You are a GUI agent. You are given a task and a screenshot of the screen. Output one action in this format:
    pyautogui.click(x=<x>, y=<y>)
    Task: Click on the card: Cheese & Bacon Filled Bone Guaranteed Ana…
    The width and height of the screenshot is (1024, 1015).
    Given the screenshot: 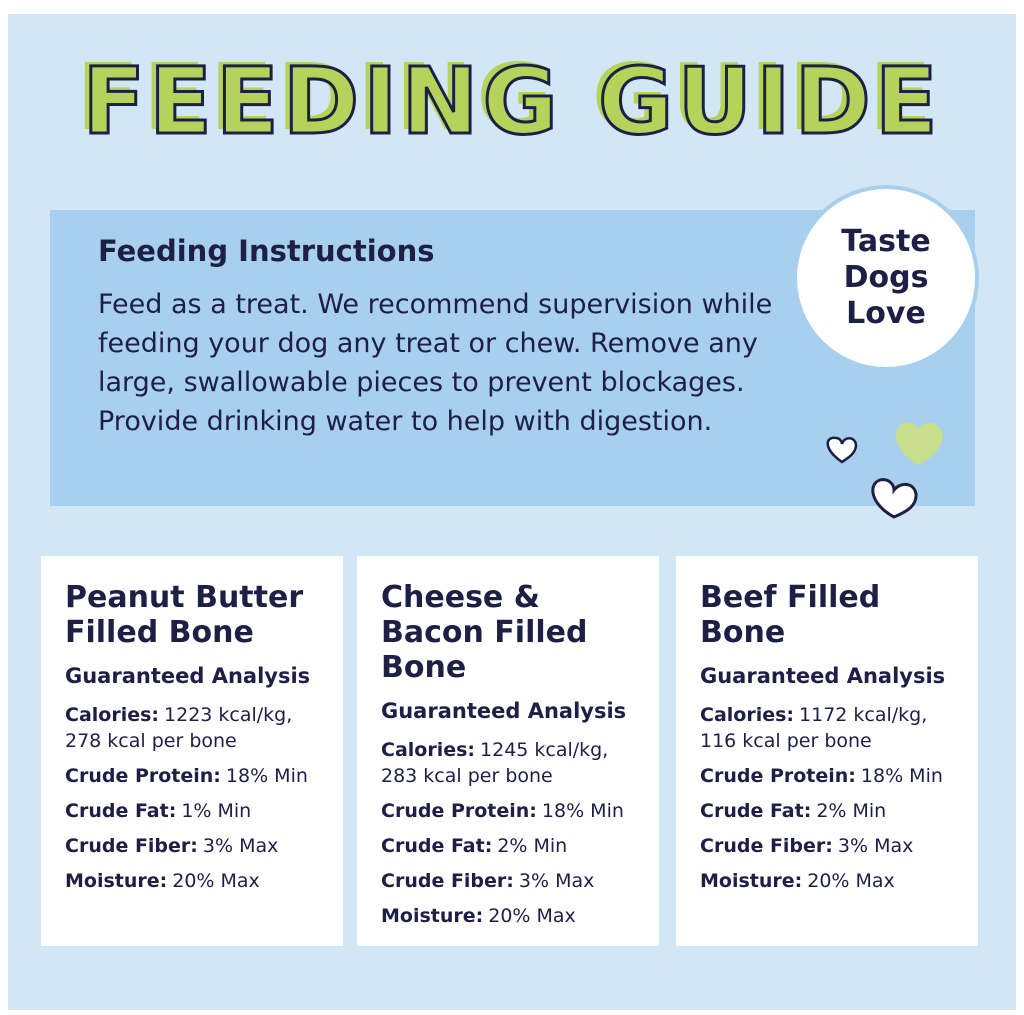 What is the action you would take?
    pyautogui.click(x=508, y=751)
    